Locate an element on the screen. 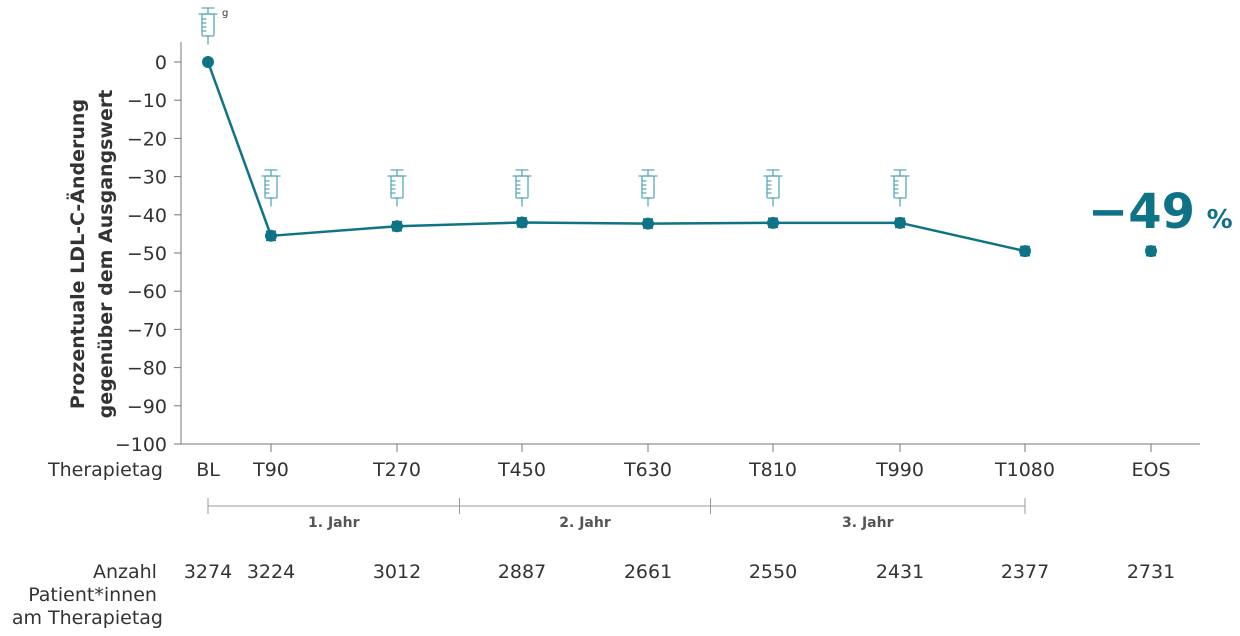 The height and width of the screenshot is (636, 1240). x-tick-label: BL is located at coordinates (208, 470).